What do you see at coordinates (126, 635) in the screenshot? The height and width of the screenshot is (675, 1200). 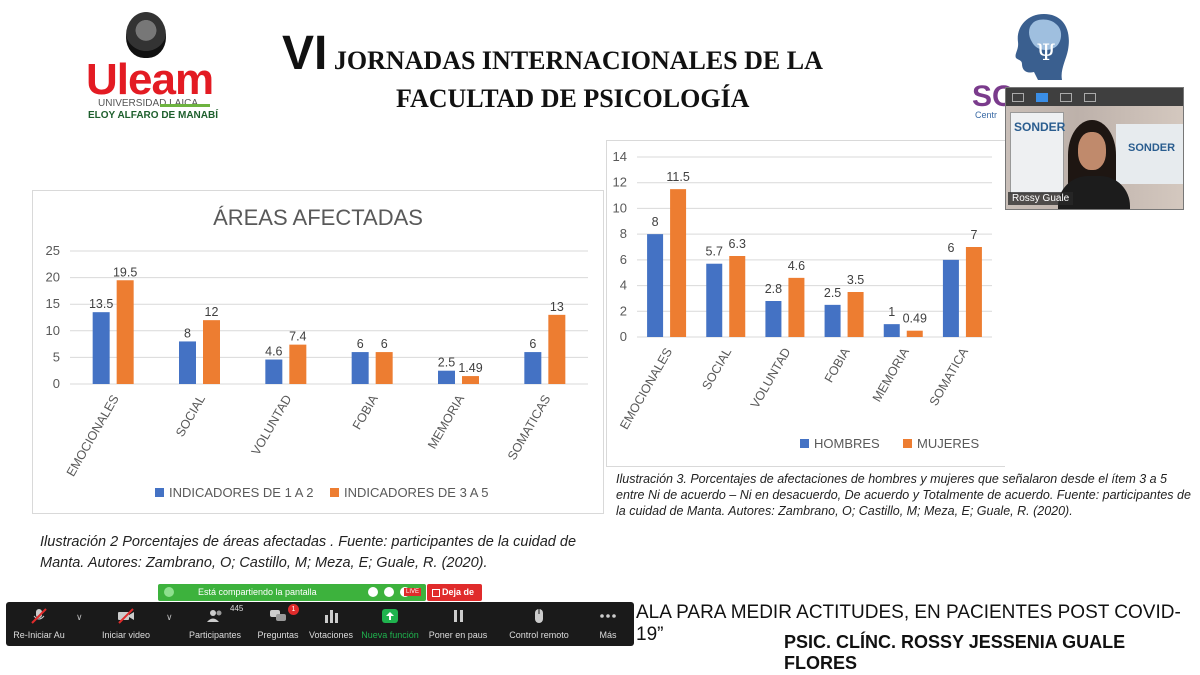 I see `start-video-label: Iniciar video` at bounding box center [126, 635].